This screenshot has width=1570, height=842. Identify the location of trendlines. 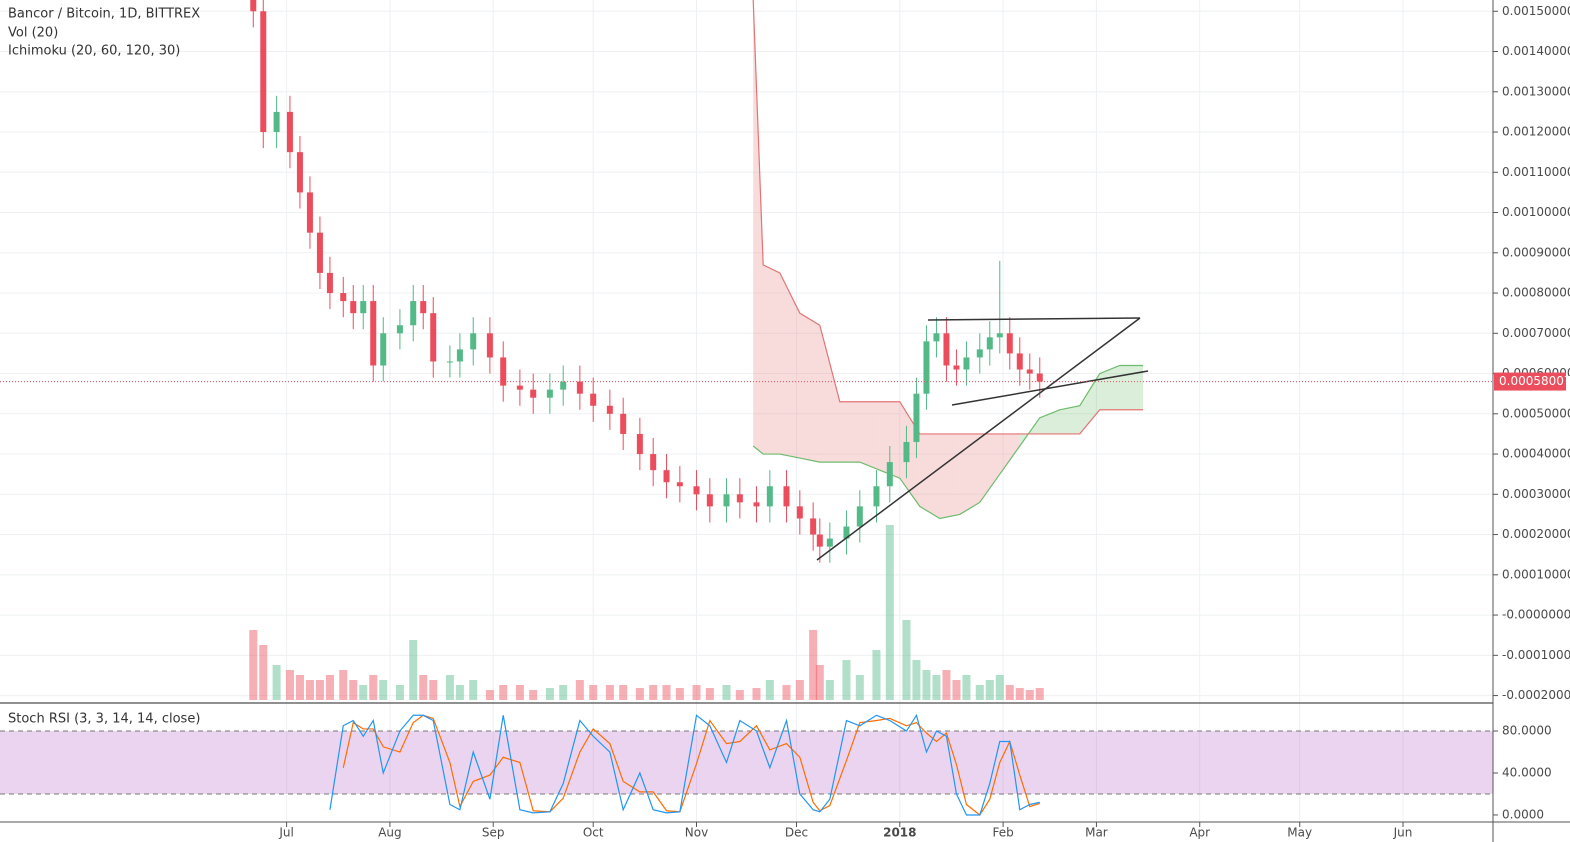
(982, 439).